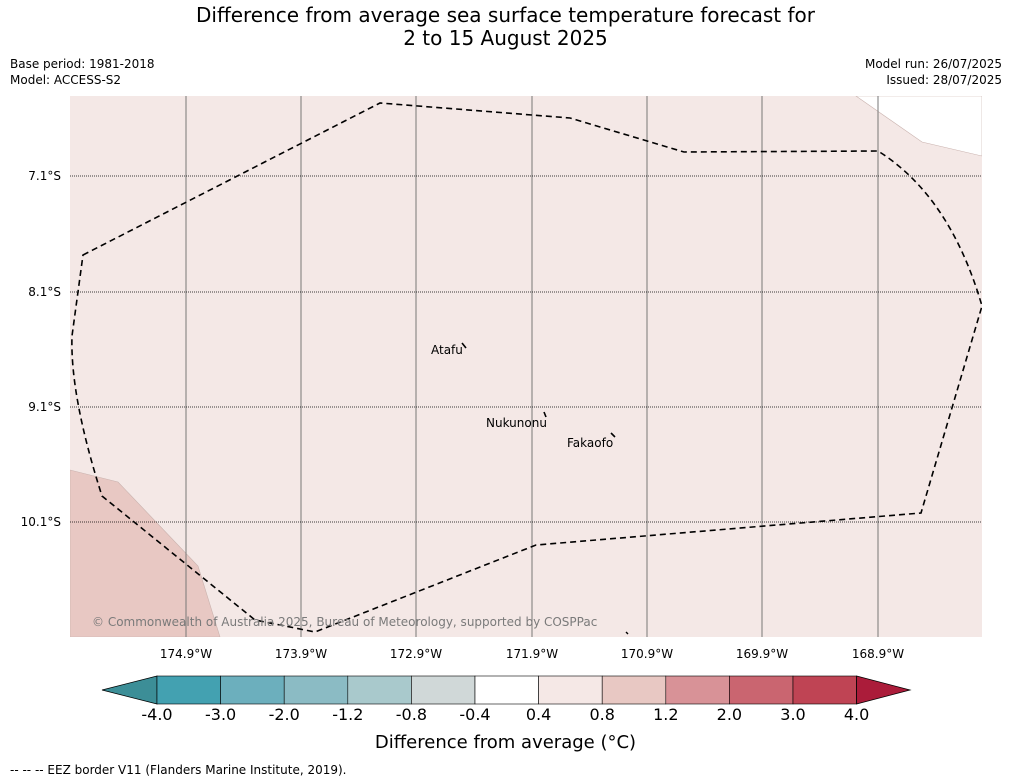  Describe the element at coordinates (145, 553) in the screenshot. I see `warm-anomaly-patch` at that location.